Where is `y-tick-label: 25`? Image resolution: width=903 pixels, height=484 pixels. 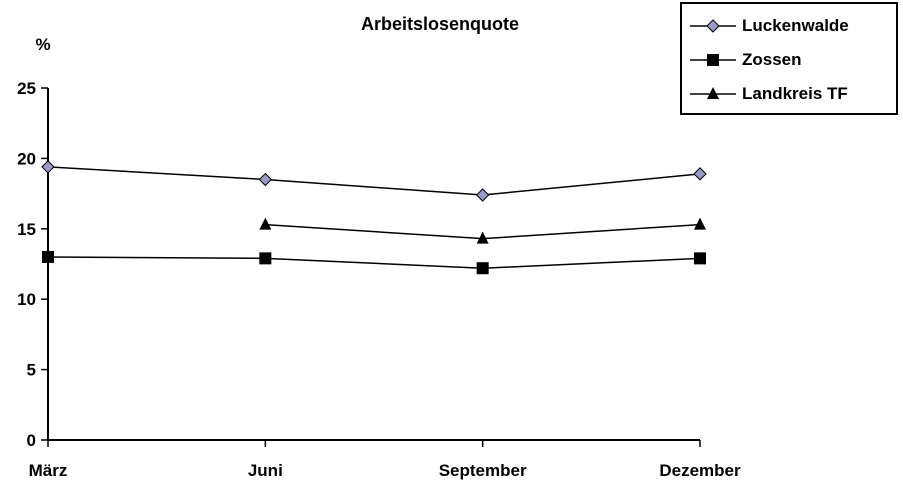
y-tick-label: 25 is located at coordinates (26, 88).